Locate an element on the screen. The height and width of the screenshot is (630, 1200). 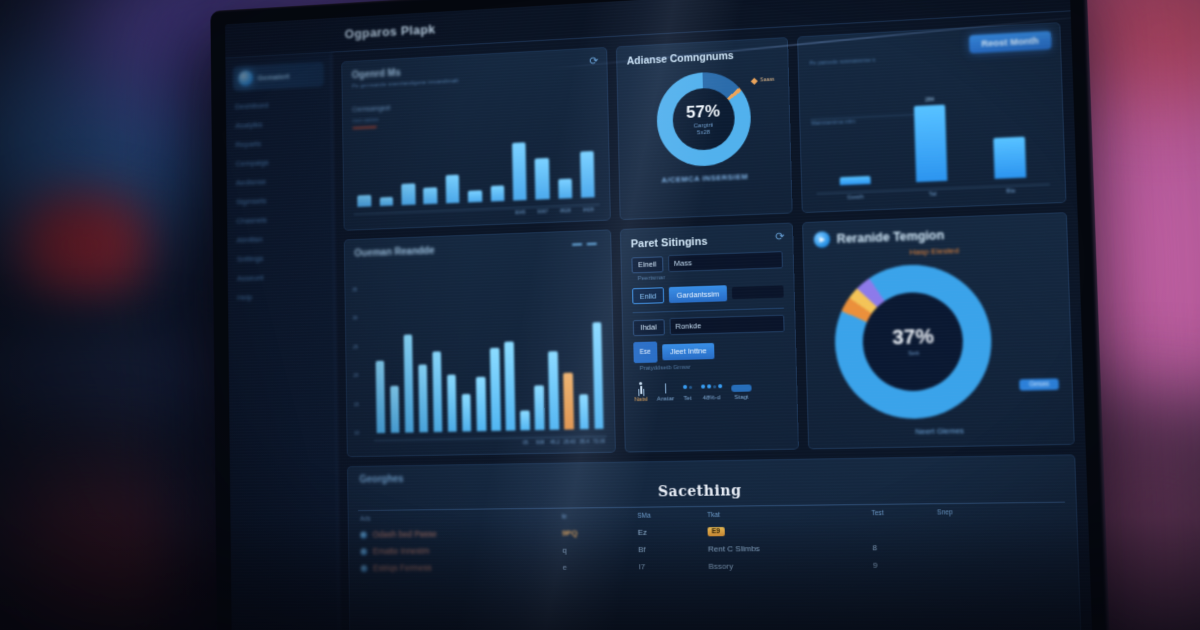
panel-settings-title: Paret Sitingins is located at coordinates (669, 243).